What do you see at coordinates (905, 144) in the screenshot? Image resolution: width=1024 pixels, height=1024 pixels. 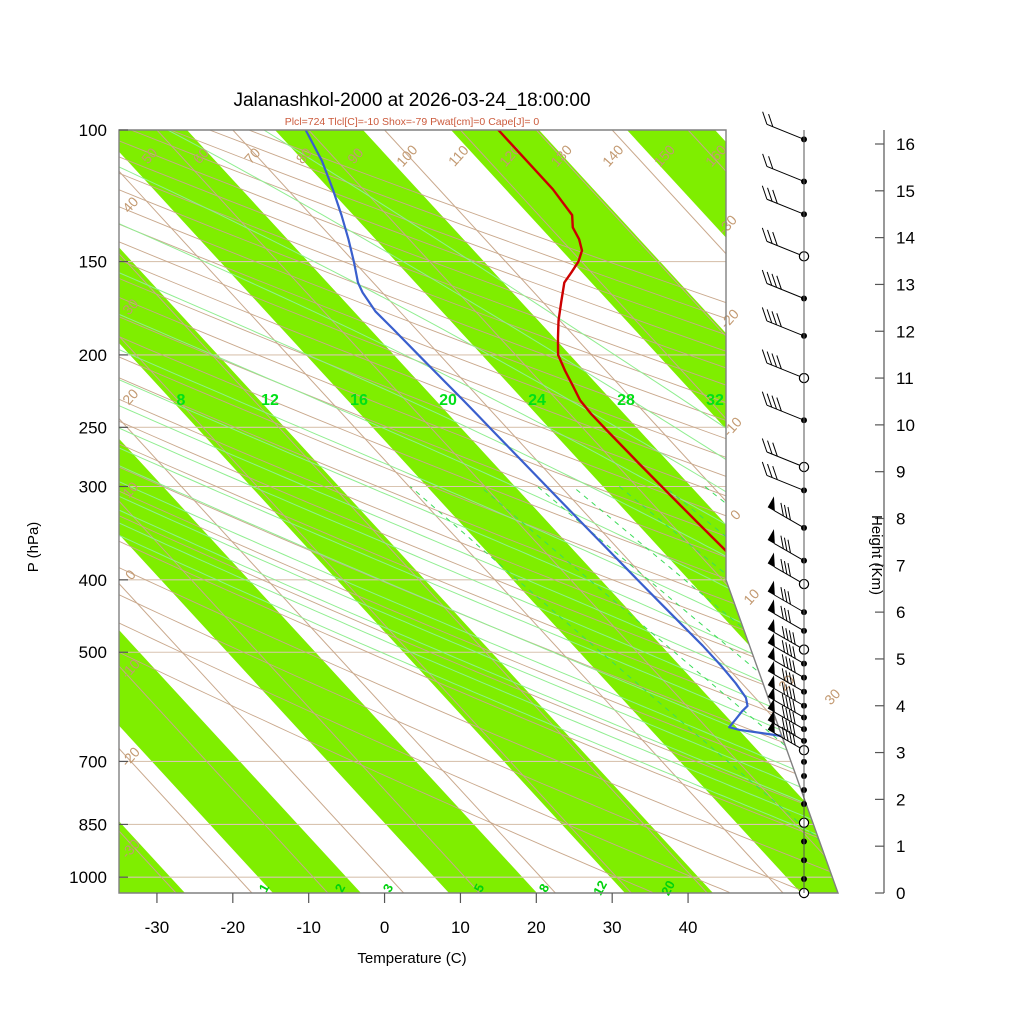 I see `height-tick-label: 16` at bounding box center [905, 144].